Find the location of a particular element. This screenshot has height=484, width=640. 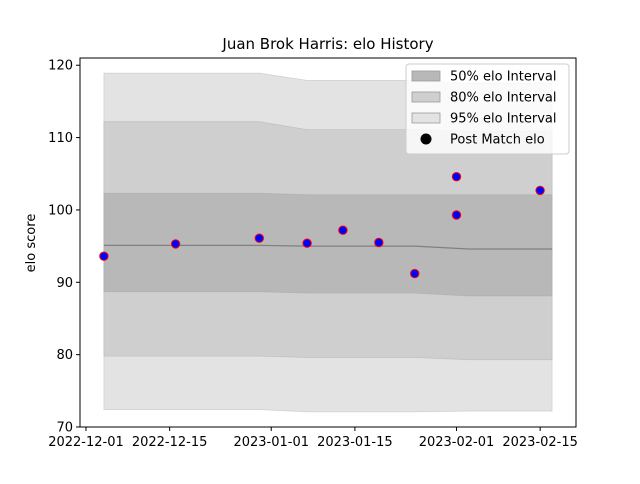

x-tick-label: 2022-12-01 is located at coordinates (86, 442).